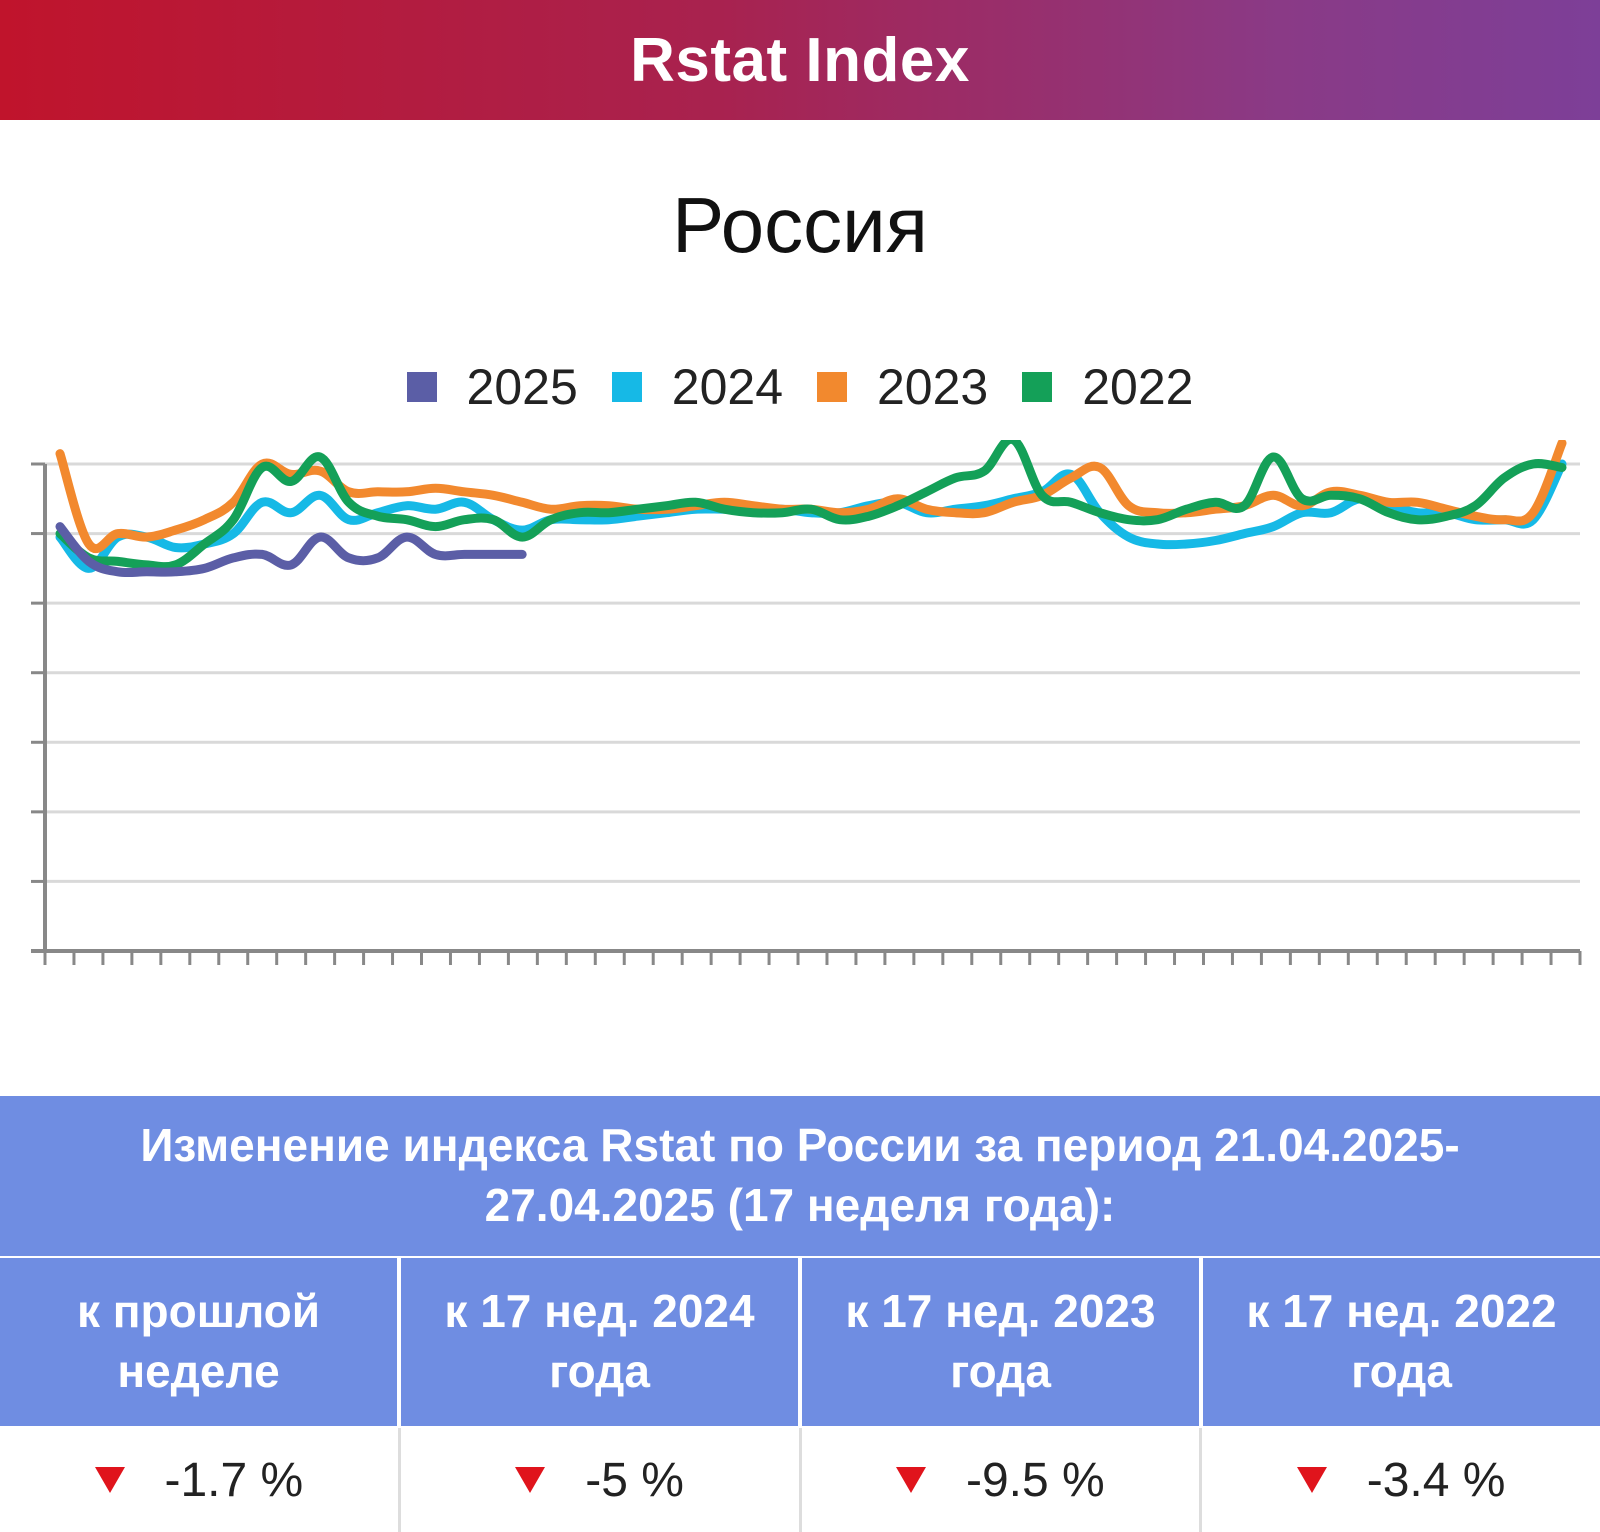 Image resolution: width=1600 pixels, height=1532 pixels. I want to click on summary-col-2023: к 17 нед. 2023 года, so click(1002, 1342).